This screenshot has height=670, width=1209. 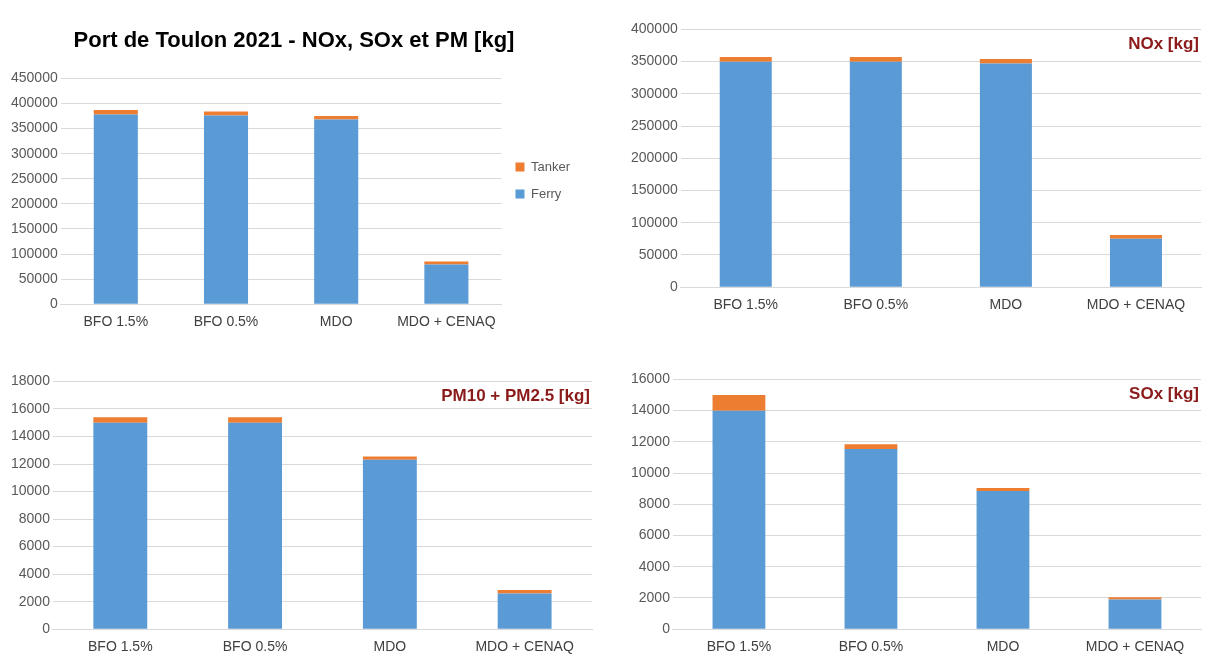 What do you see at coordinates (550, 166) in the screenshot?
I see `legend-label: Tanker` at bounding box center [550, 166].